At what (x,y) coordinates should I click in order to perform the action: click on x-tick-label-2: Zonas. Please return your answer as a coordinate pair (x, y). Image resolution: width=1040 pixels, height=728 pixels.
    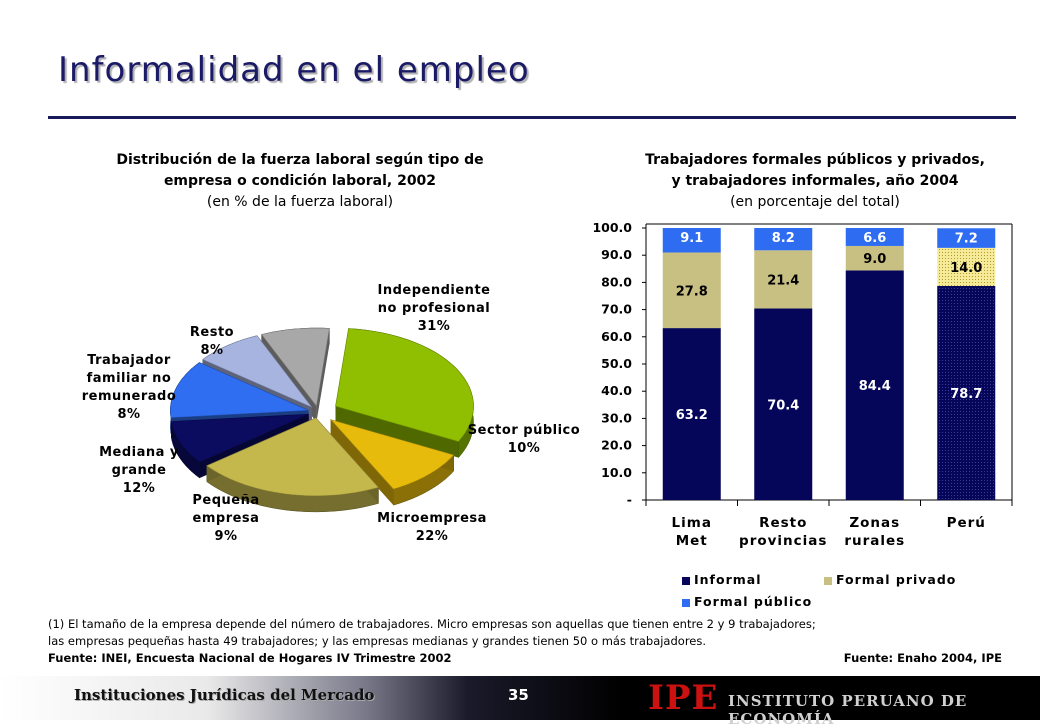
    Looking at the image, I should click on (874, 523).